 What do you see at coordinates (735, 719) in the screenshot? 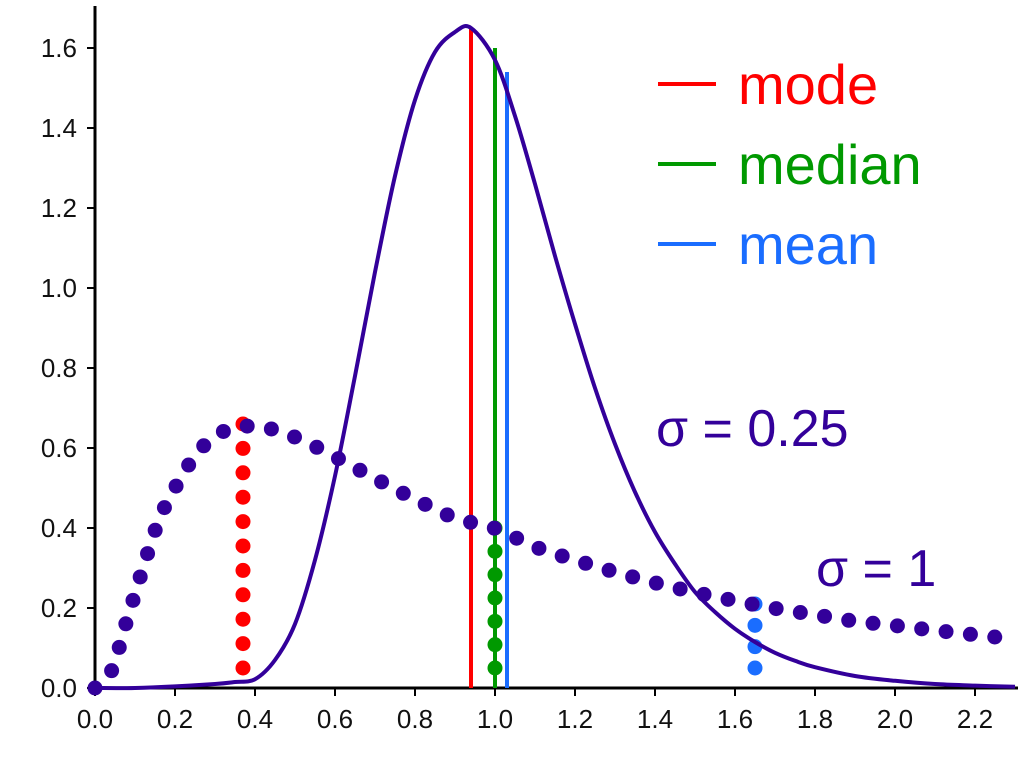
I see `x-tick-label: 1.6` at bounding box center [735, 719].